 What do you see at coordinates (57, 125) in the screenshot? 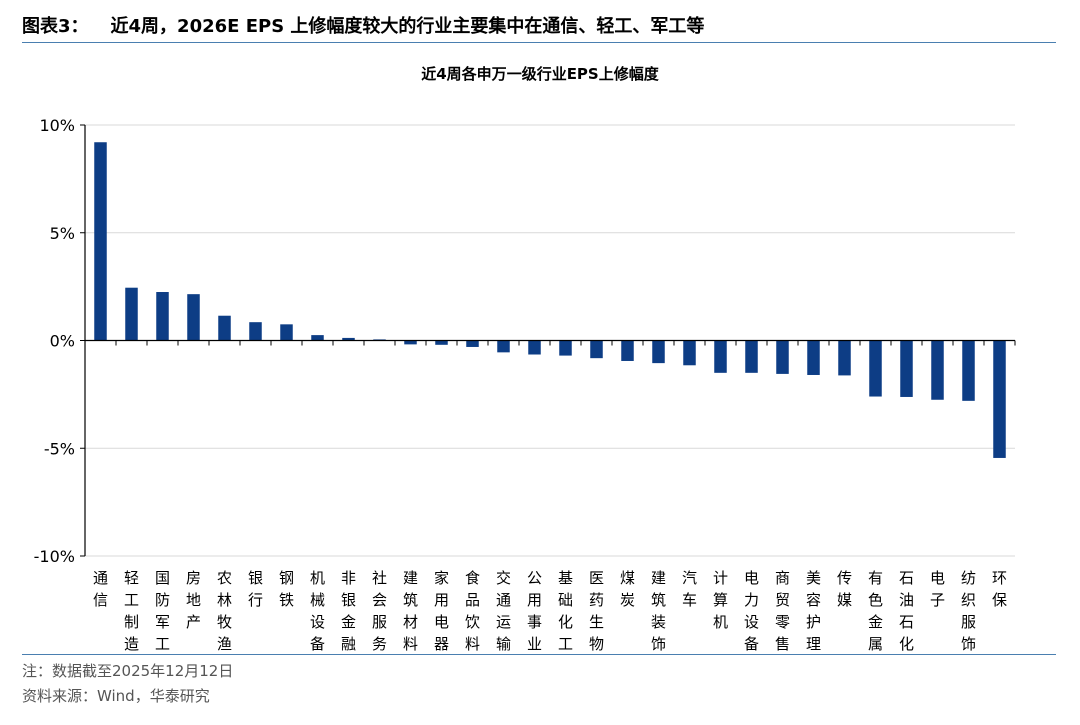
I see `y-tick-label: 10%` at bounding box center [57, 125].